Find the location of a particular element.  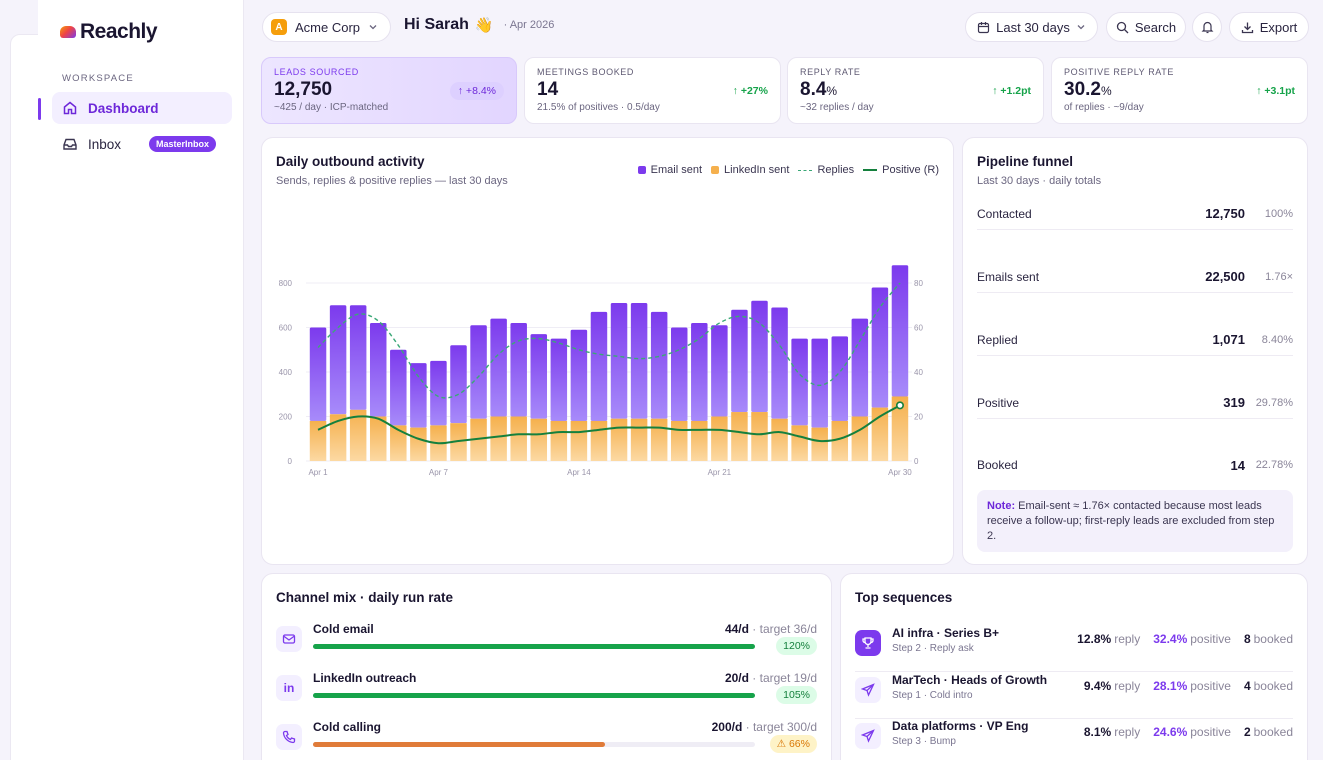

channel-row-email: Cold email 44/d · target 36/d 120% is located at coordinates (546, 645).